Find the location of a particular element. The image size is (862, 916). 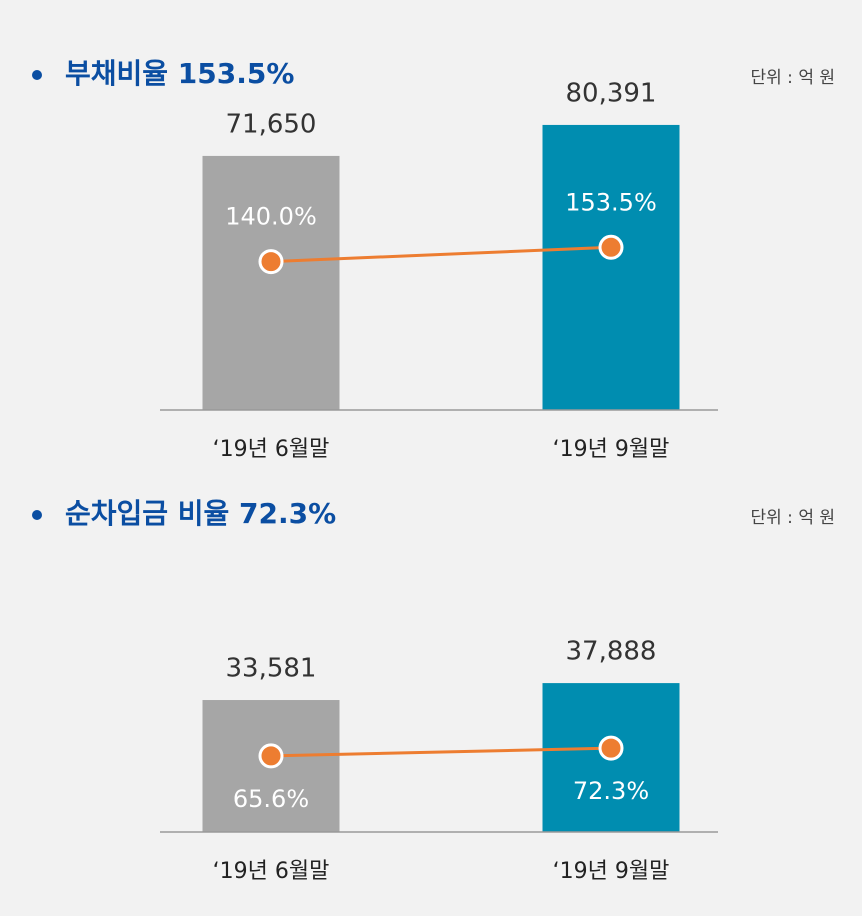

bar-value-label: 37,888 is located at coordinates (611, 652).